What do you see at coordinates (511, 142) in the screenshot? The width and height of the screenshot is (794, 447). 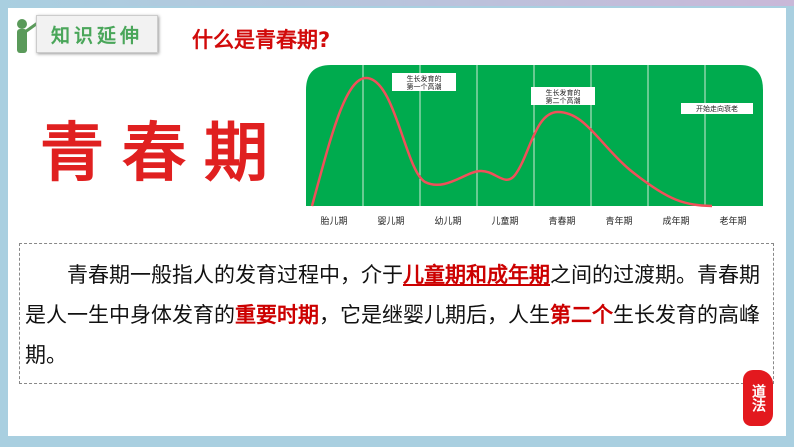 I see `growth-curve` at bounding box center [511, 142].